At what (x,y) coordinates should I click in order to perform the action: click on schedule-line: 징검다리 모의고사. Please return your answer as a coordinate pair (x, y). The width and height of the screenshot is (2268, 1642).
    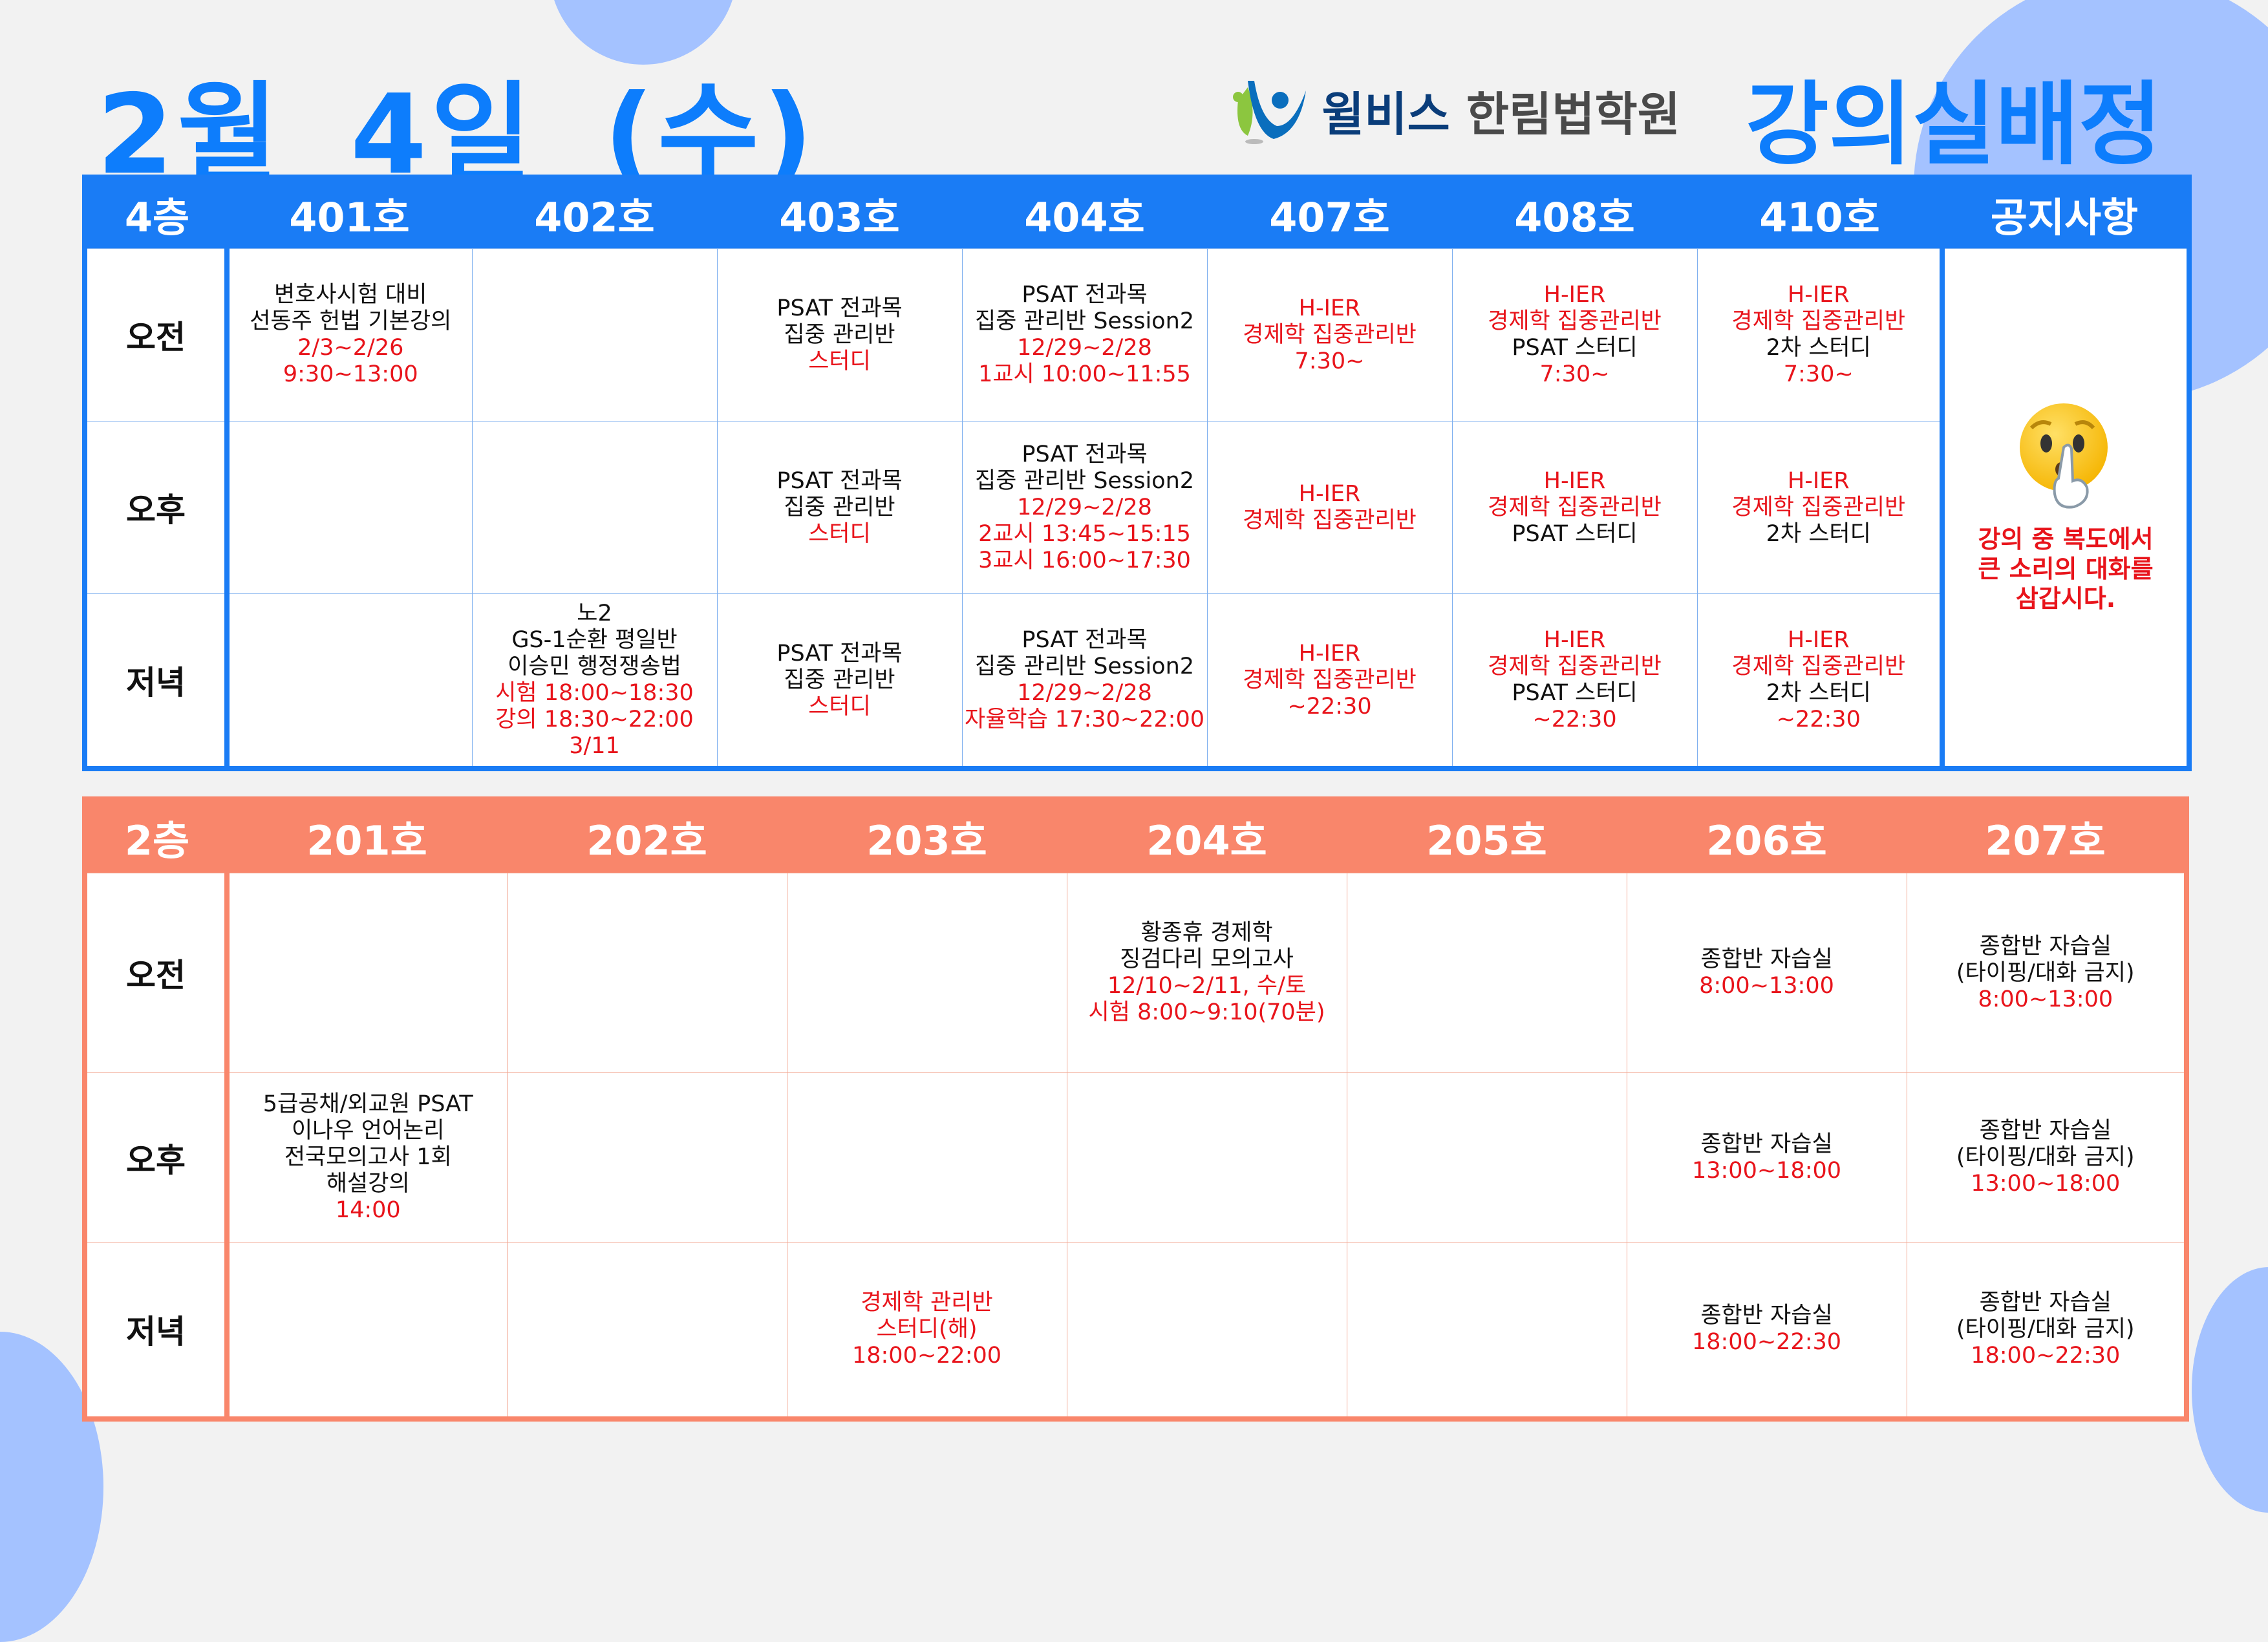
    Looking at the image, I should click on (1207, 959).